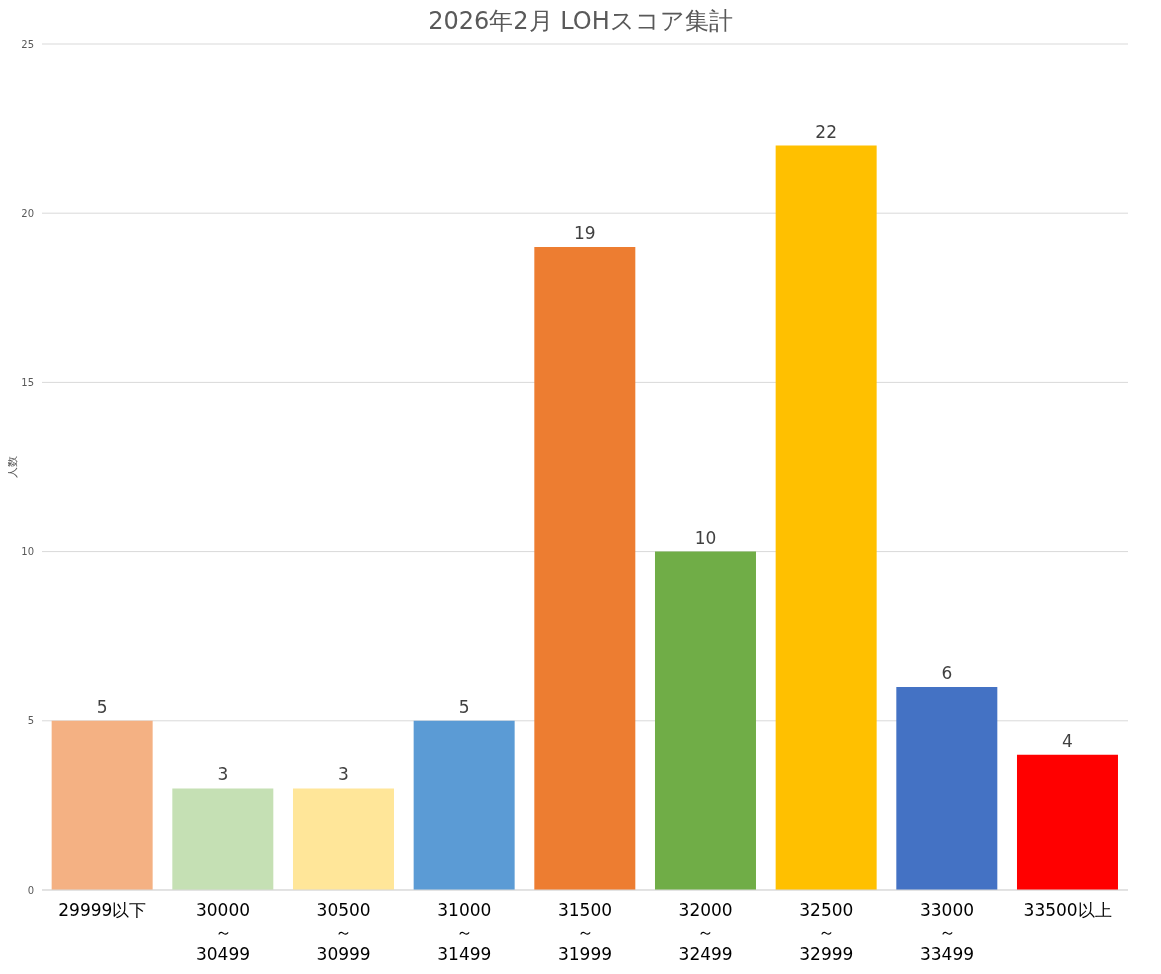 This screenshot has height=974, width=1161. What do you see at coordinates (102, 910) in the screenshot?
I see `x-tick-label: 29999以下` at bounding box center [102, 910].